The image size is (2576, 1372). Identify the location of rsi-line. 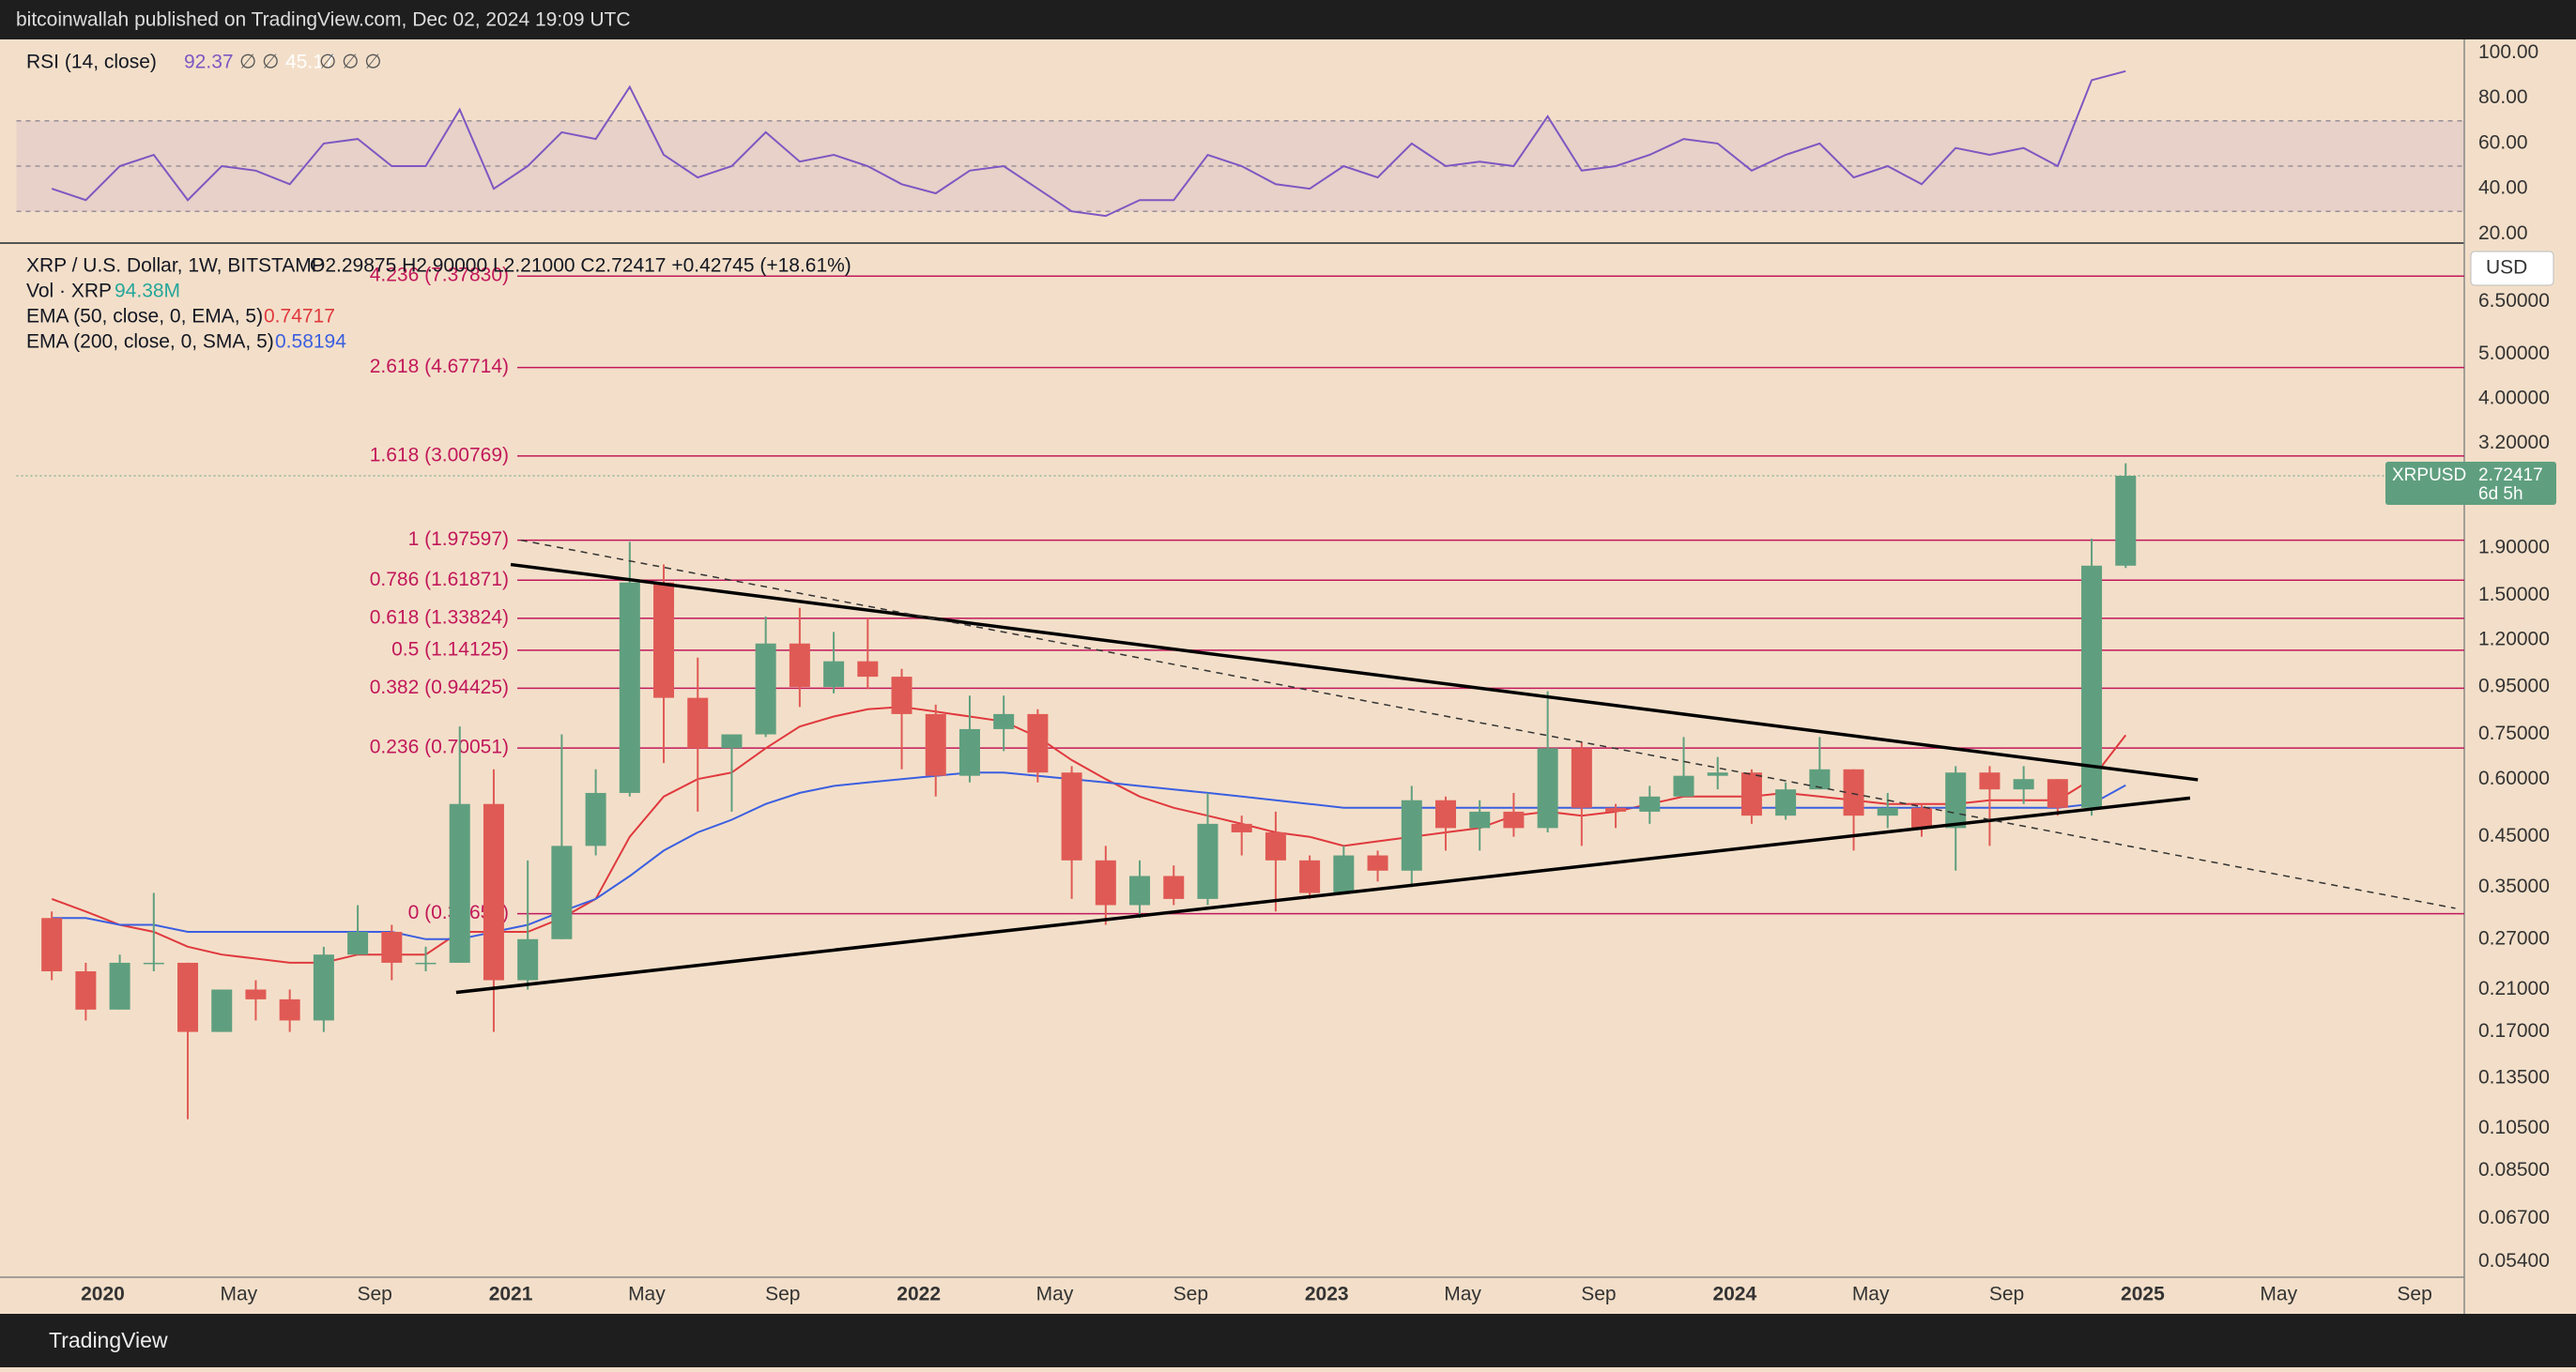
(1089, 143).